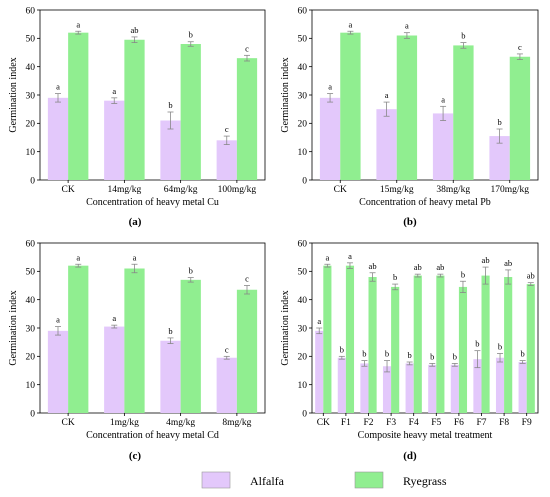 This screenshot has height=497, width=550. I want to click on x-tick-label: F4, so click(414, 423).